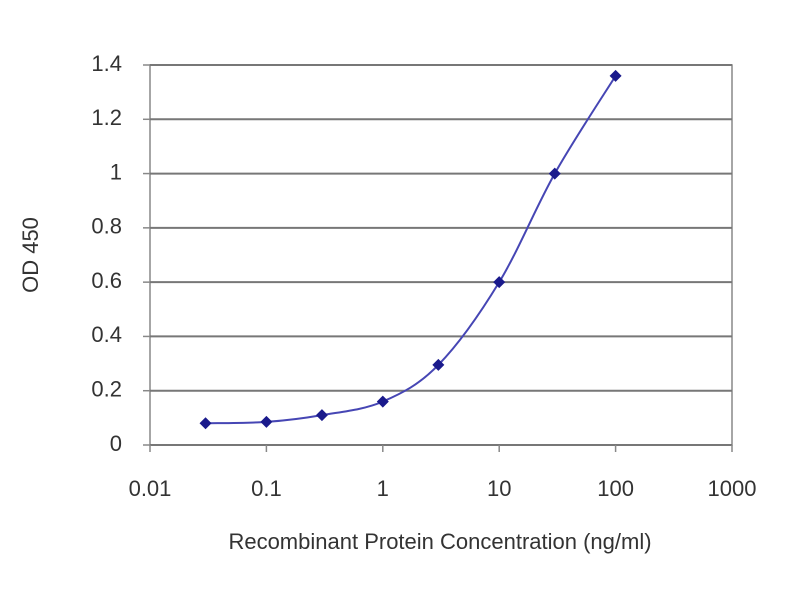 Image resolution: width=800 pixels, height=600 pixels. Describe the element at coordinates (106, 117) in the screenshot. I see `y-tick-label: 1.2` at that location.